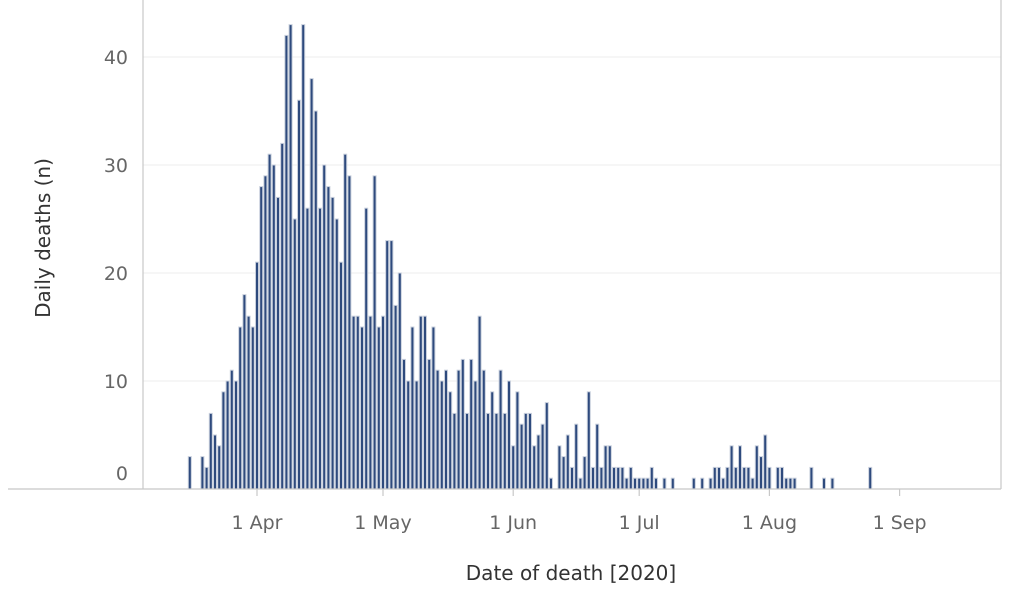 This screenshot has height=600, width=1014. Describe the element at coordinates (116, 382) in the screenshot. I see `y-tick-label: 10` at that location.